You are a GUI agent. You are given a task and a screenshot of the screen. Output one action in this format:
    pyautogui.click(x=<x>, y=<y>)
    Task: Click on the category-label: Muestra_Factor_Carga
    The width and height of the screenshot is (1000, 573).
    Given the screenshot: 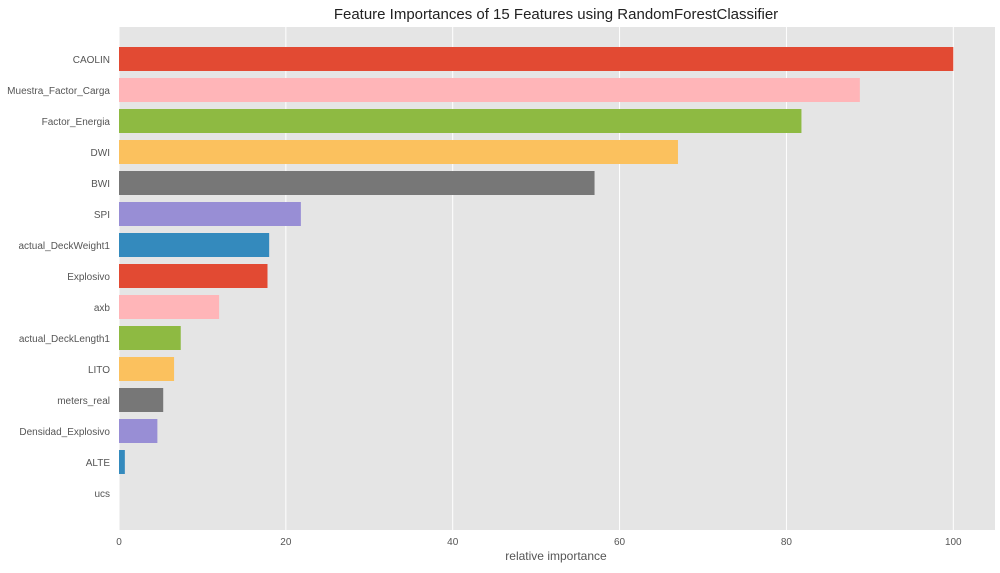 What is the action you would take?
    pyautogui.click(x=58, y=91)
    